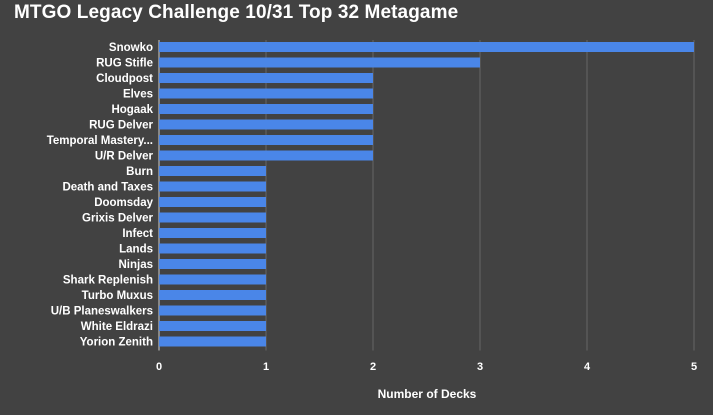 The image size is (713, 415). I want to click on category-label: Burn, so click(139, 172).